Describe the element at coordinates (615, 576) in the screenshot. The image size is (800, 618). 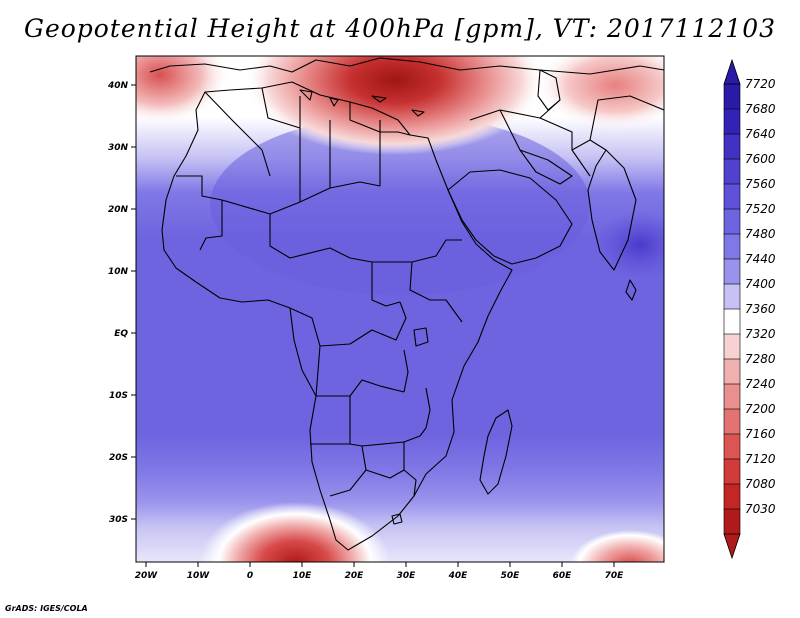
I see `lon-tick-label: 70E` at that location.